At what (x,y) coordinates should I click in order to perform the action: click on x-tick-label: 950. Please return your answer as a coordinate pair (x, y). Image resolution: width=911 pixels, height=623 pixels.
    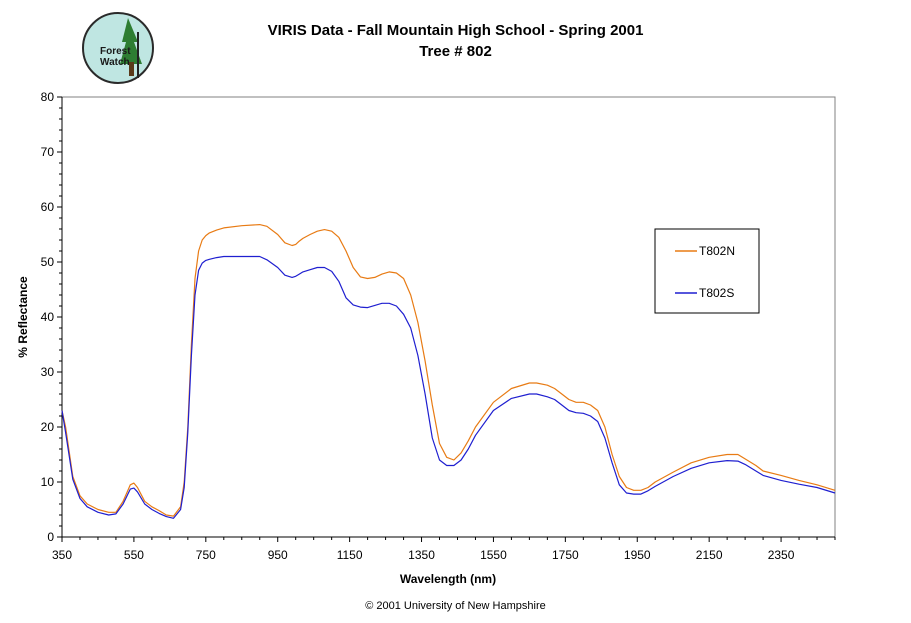
    Looking at the image, I should click on (278, 555).